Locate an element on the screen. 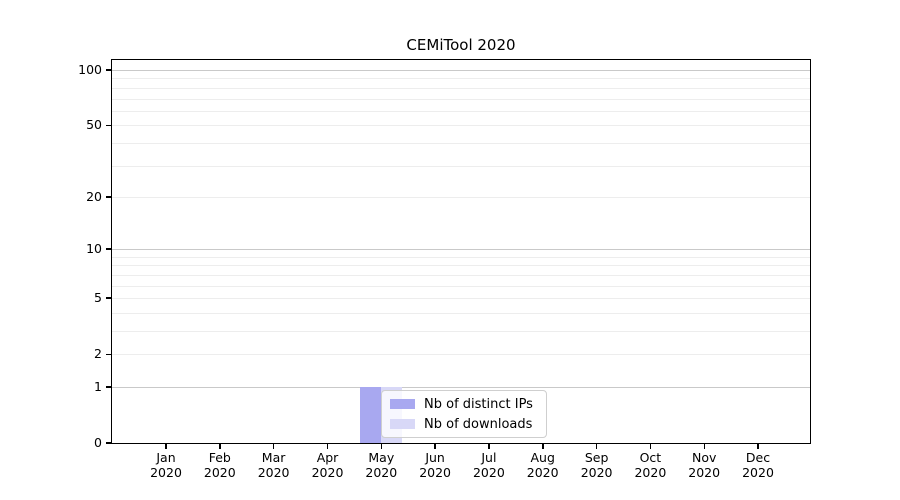 The width and height of the screenshot is (900, 500). y-axis-tick-label: 0 is located at coordinates (98, 442).